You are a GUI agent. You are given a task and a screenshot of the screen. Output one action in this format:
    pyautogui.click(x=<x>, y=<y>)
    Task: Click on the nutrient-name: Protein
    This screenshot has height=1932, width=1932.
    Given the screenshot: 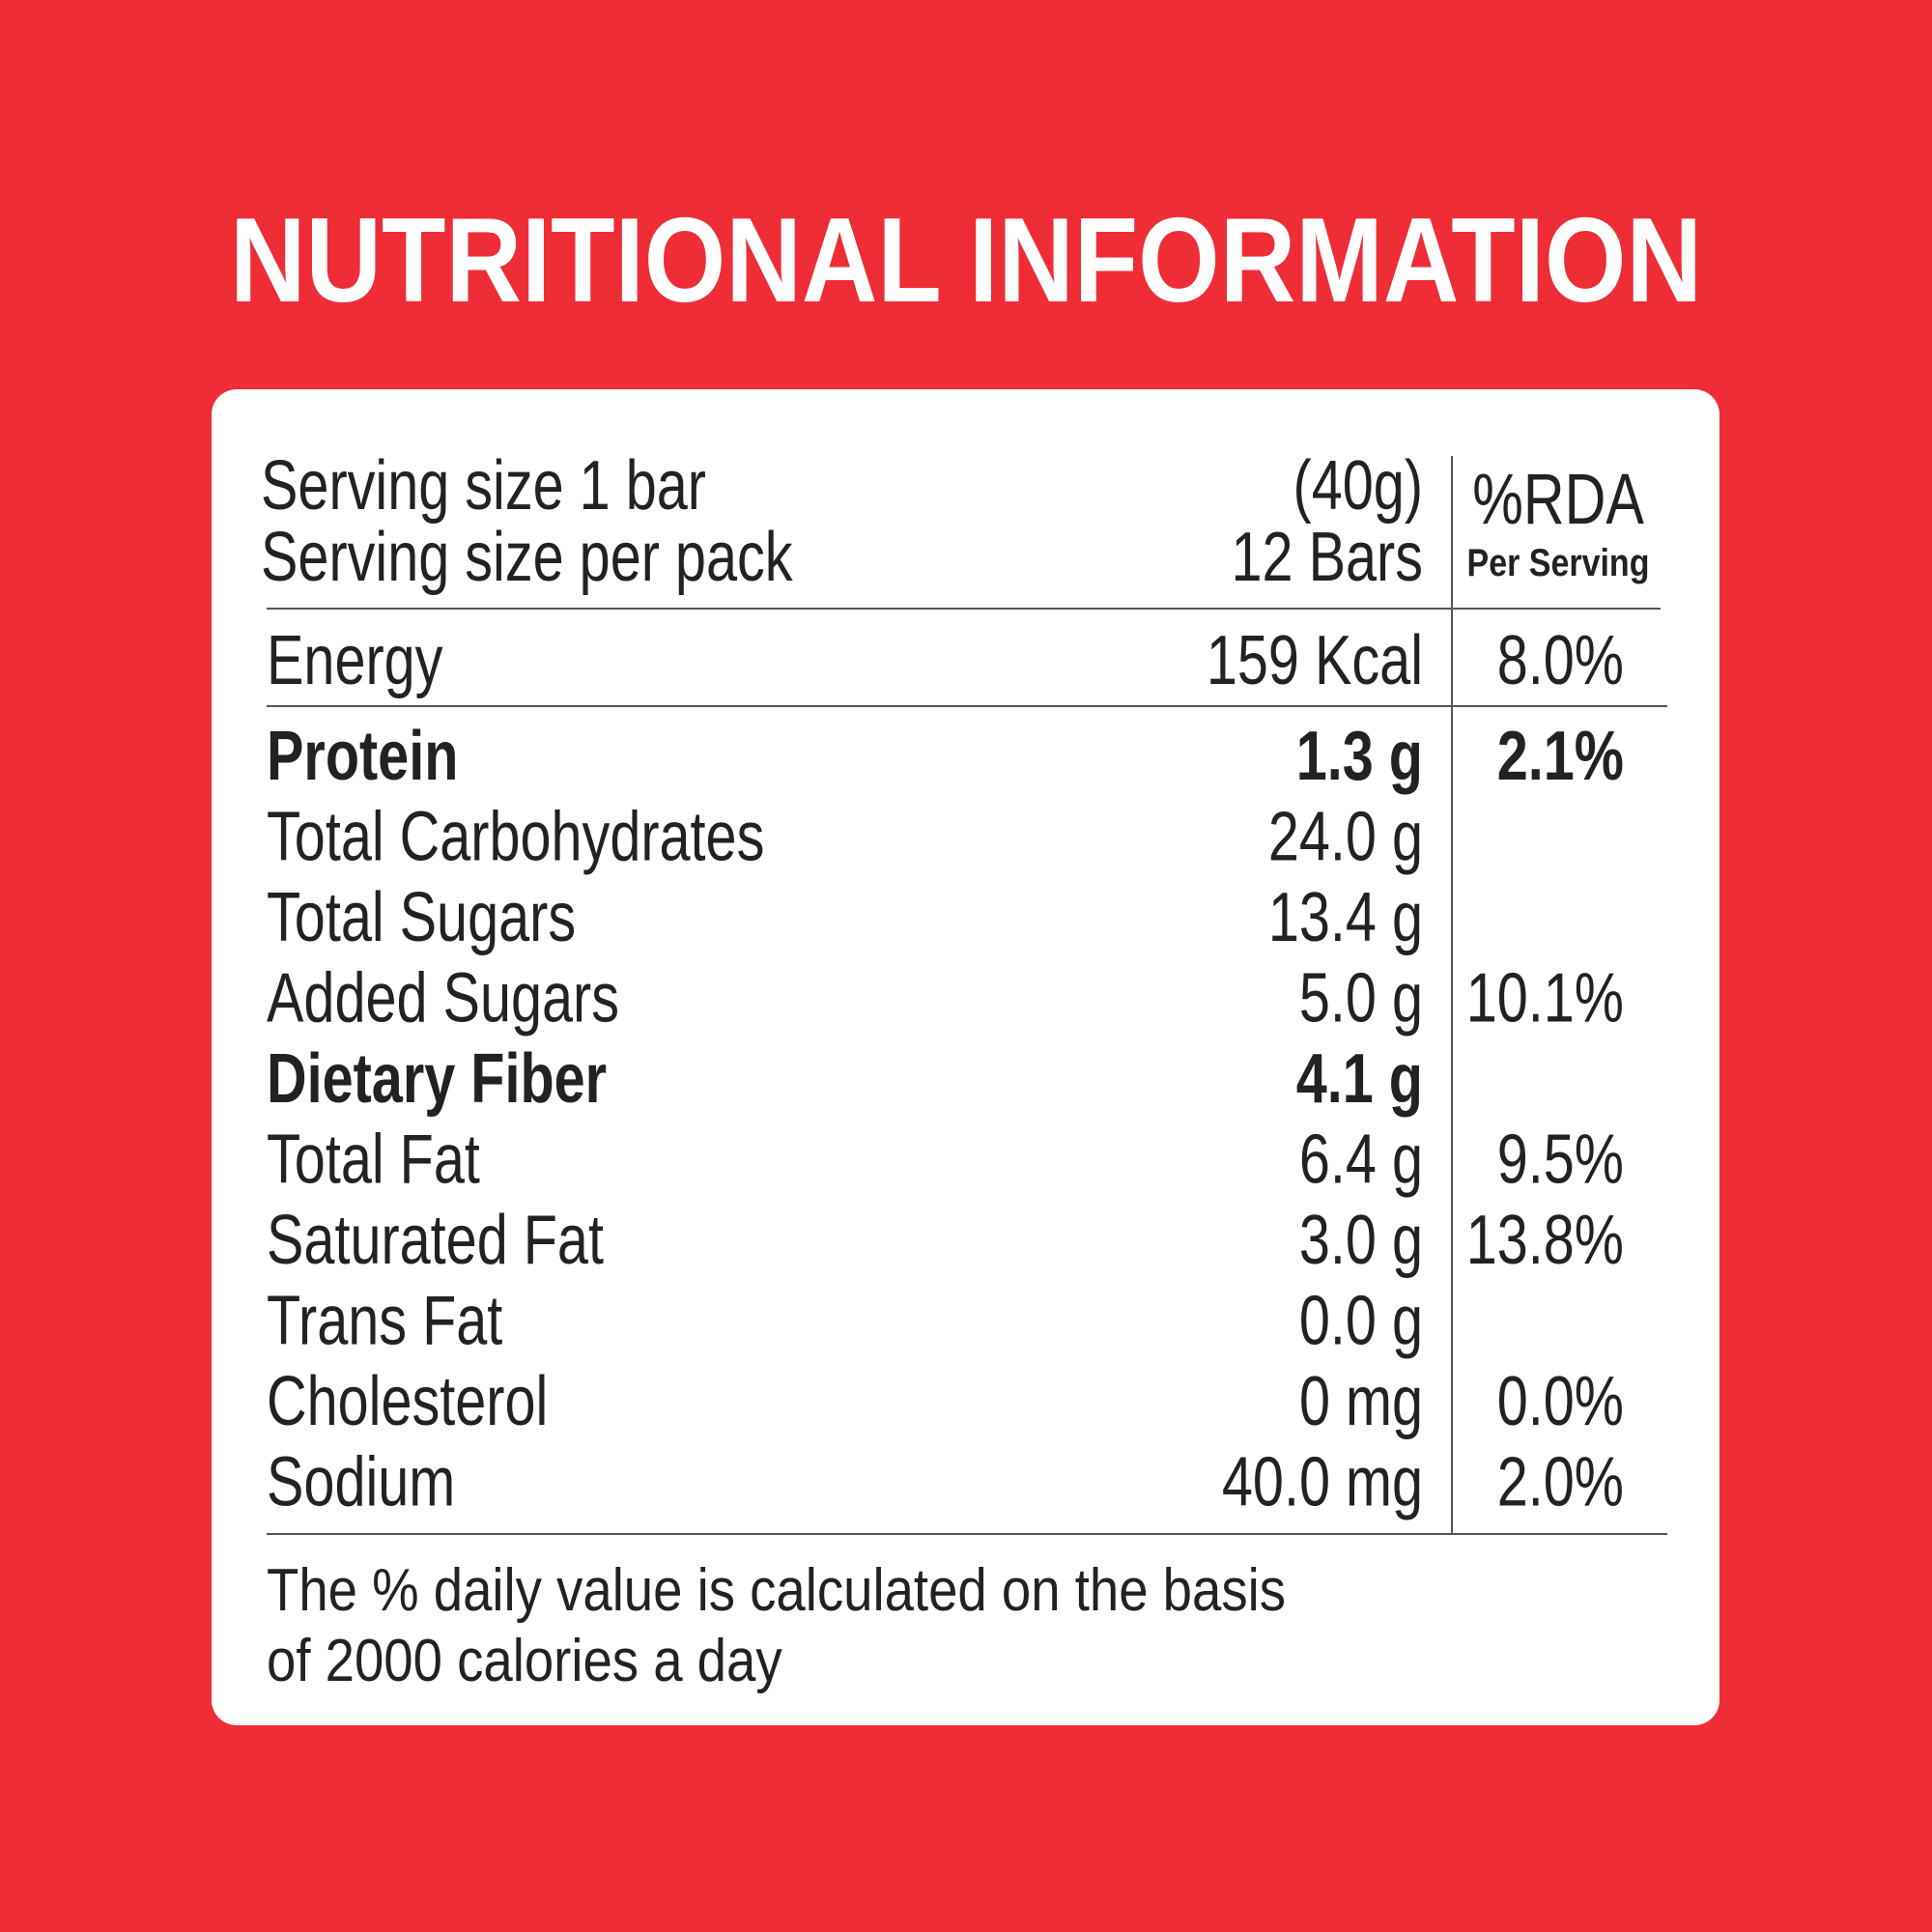 What is the action you would take?
    pyautogui.click(x=362, y=756)
    